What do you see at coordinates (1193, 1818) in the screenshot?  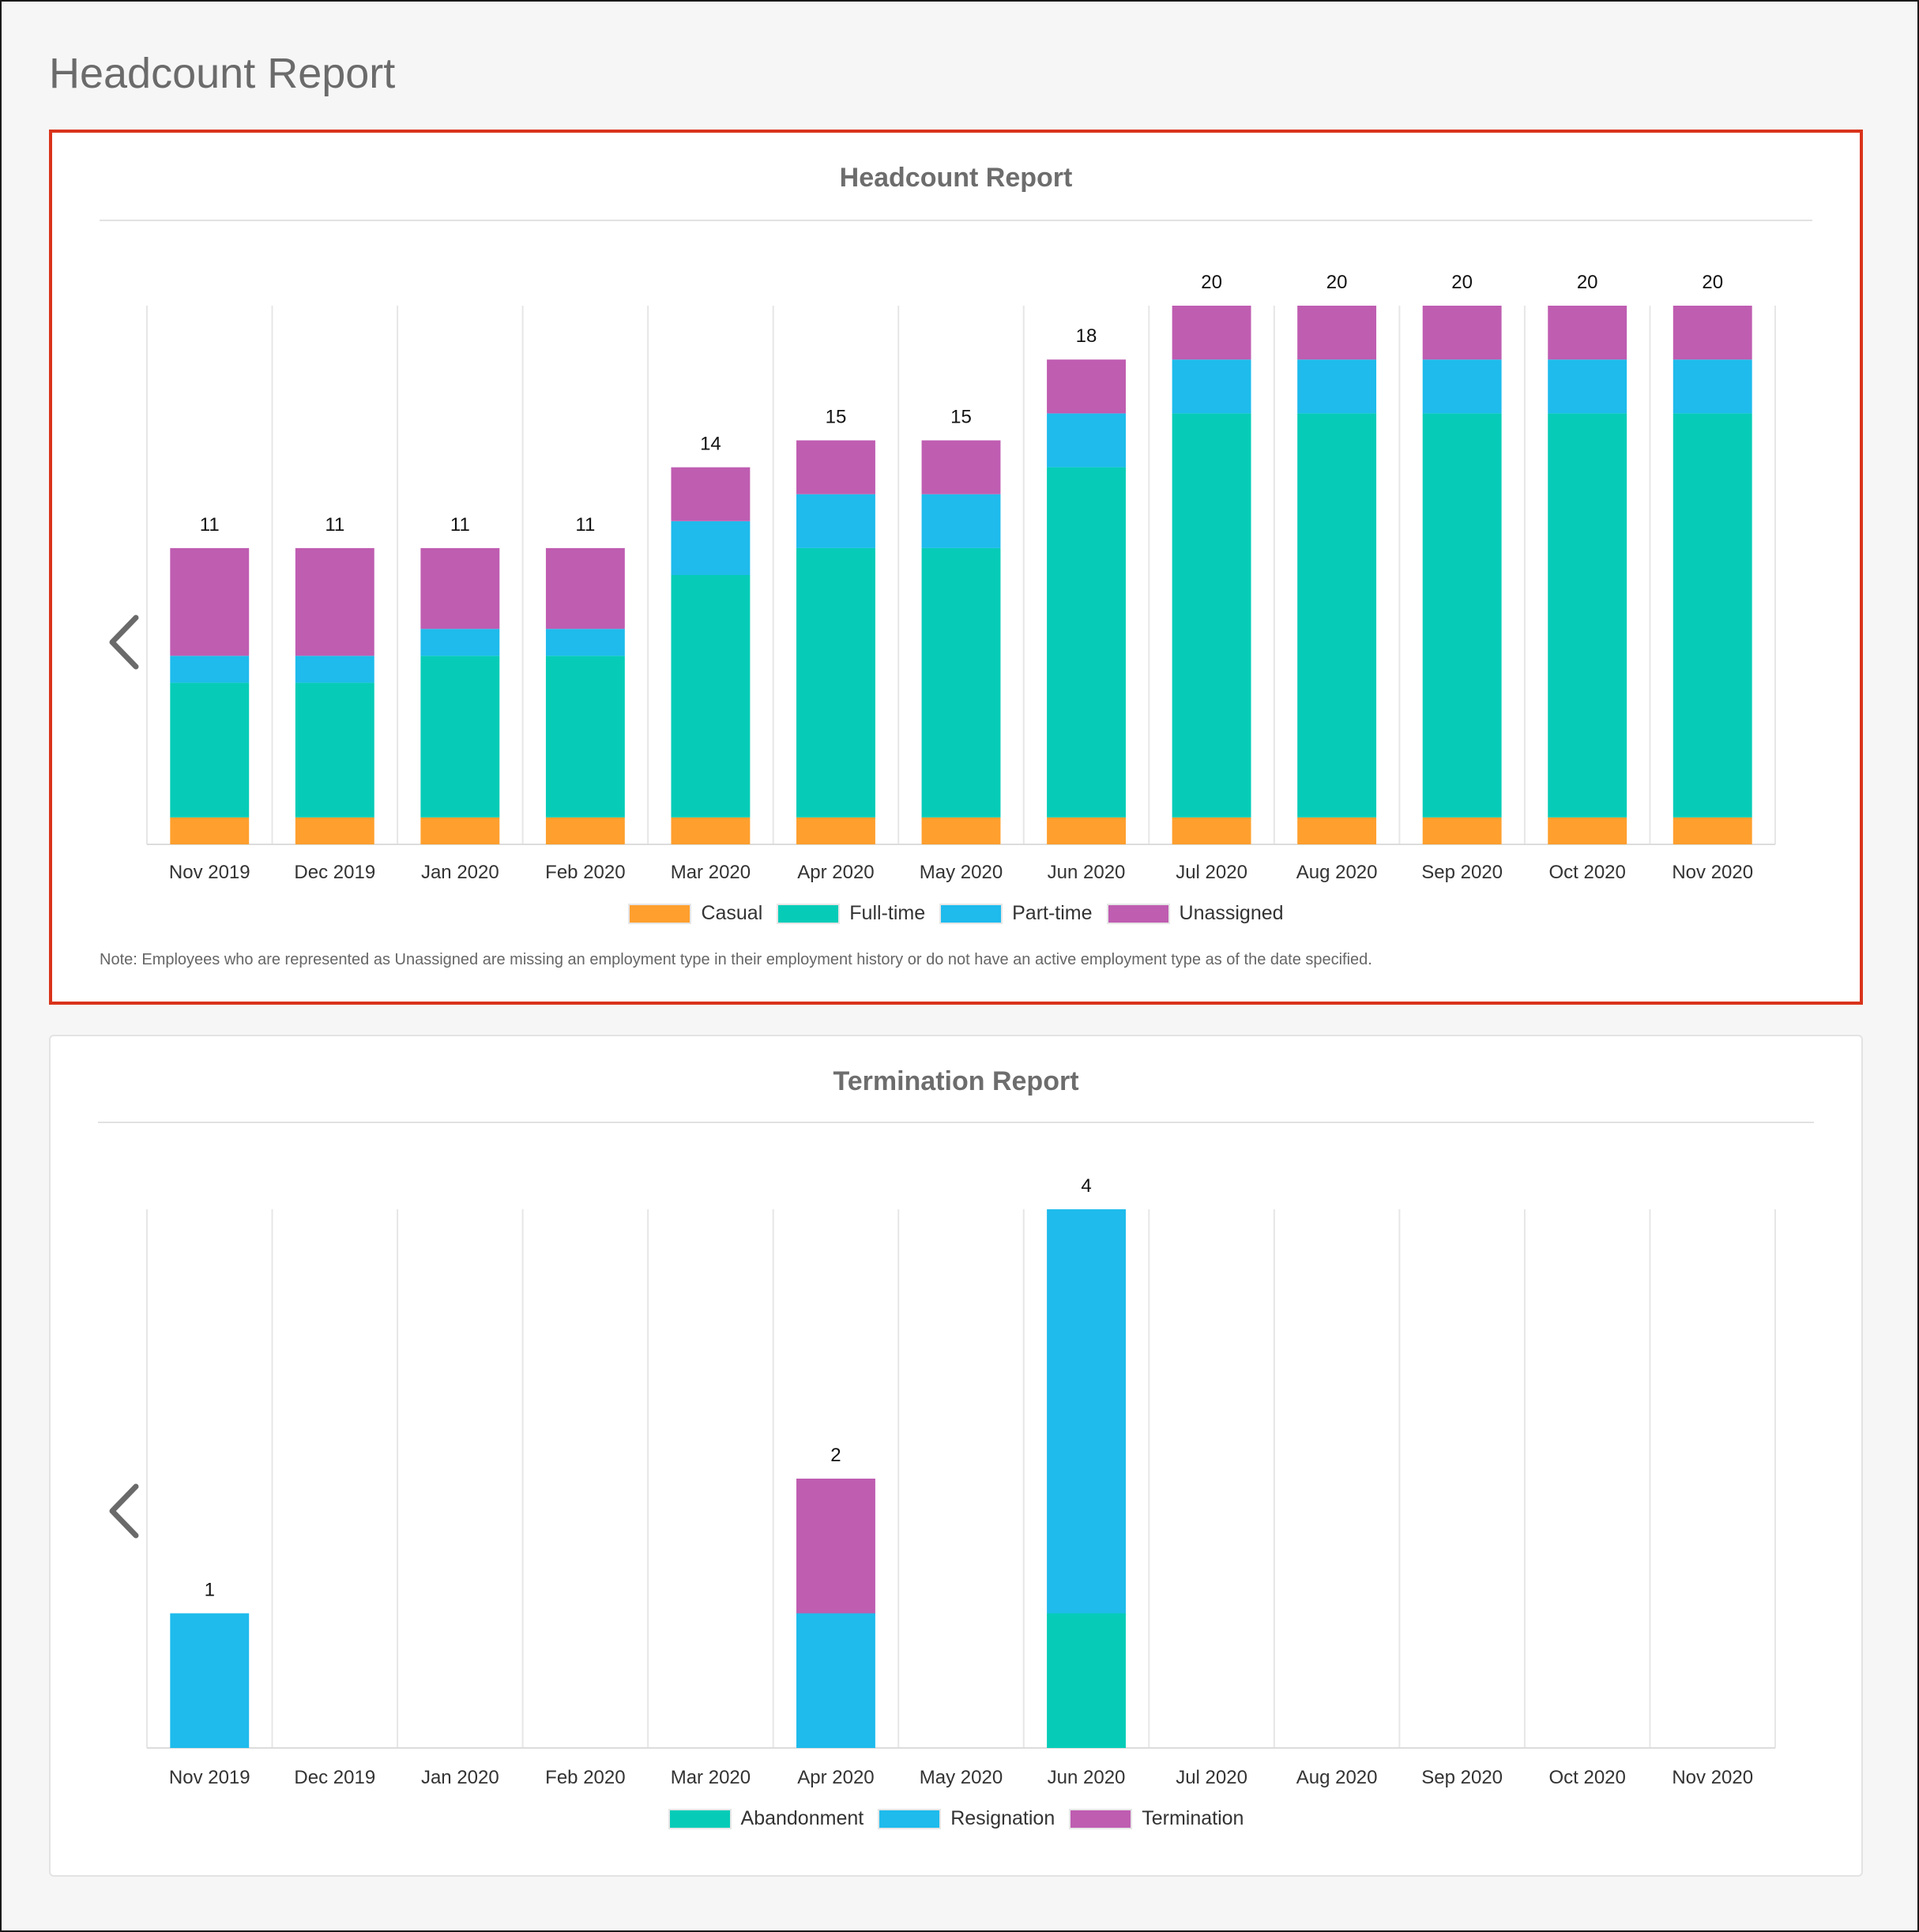 I see `legend-label: Termination` at bounding box center [1193, 1818].